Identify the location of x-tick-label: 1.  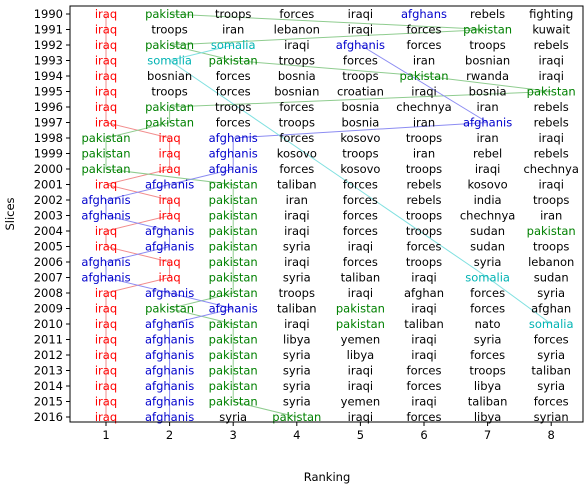
(105, 435).